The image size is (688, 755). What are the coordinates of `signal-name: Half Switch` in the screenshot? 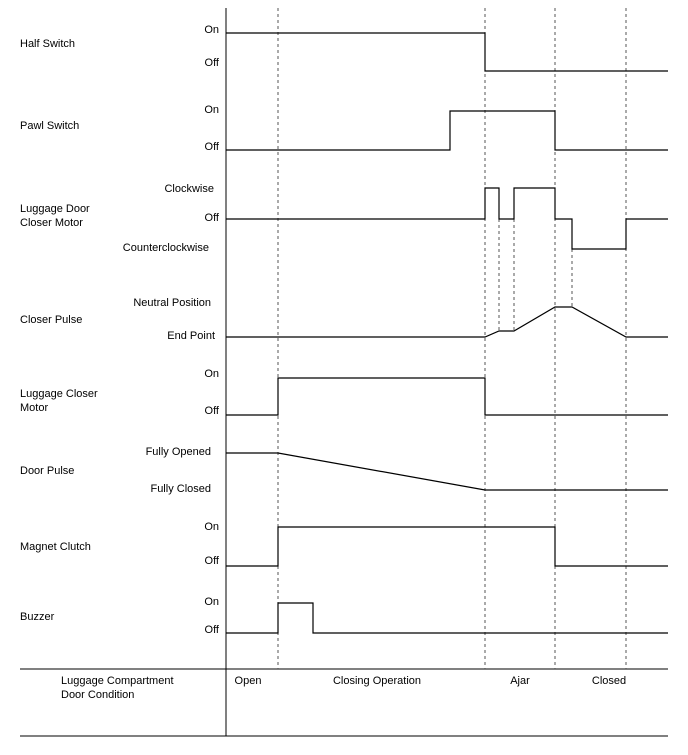 It's located at (47, 44).